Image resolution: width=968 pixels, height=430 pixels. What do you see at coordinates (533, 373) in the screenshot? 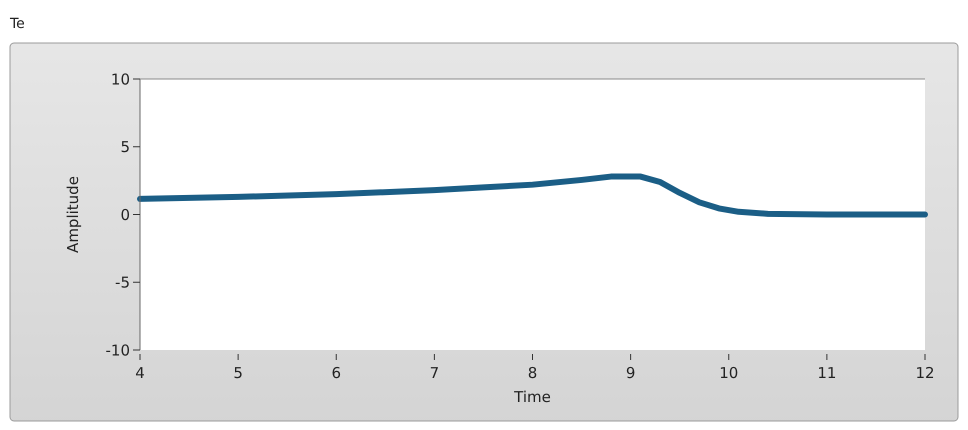
I see `x-tick-label: 8` at bounding box center [533, 373].